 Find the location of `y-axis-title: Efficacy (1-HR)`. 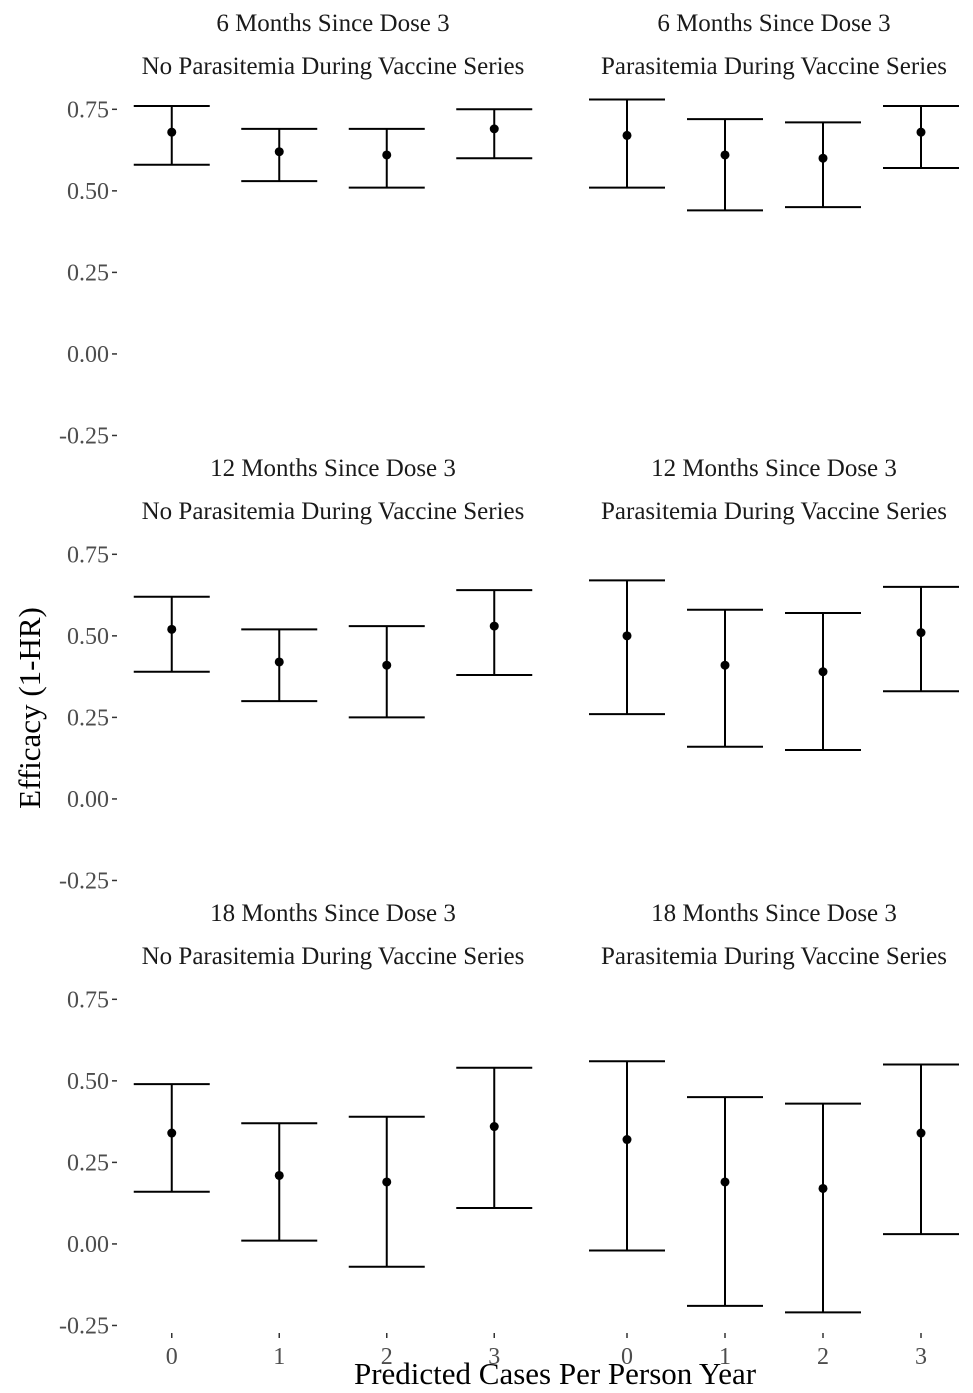

y-axis-title: Efficacy (1-HR) is located at coordinates (29, 708).